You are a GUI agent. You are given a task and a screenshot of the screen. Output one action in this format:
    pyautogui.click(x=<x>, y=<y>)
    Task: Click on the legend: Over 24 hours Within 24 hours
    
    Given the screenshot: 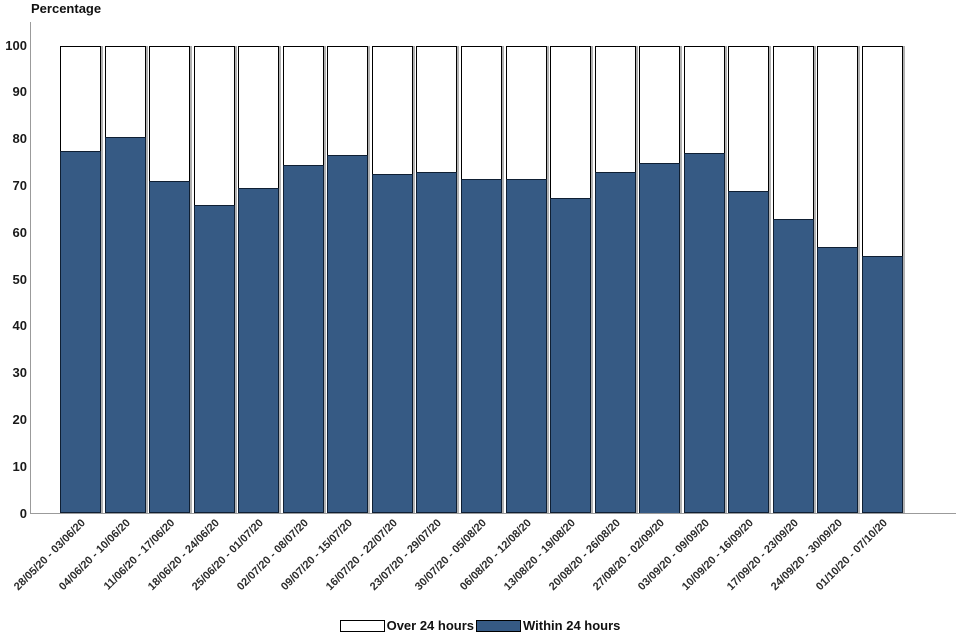 What is the action you would take?
    pyautogui.click(x=480, y=625)
    